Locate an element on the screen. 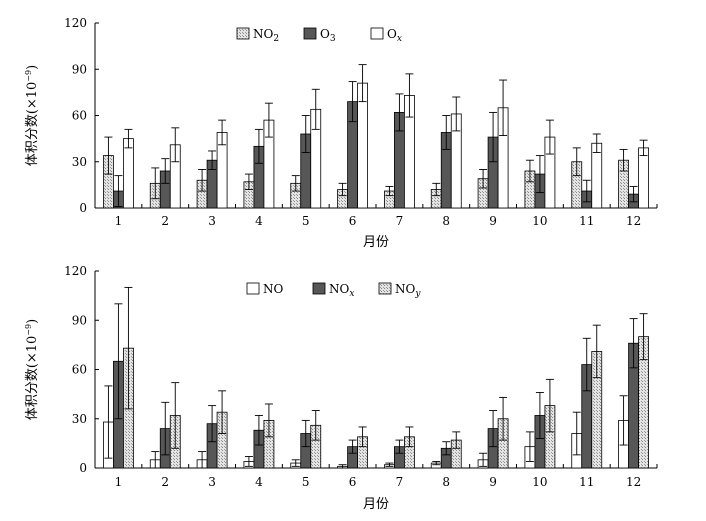 This screenshot has height=521, width=706. legend-label: NOx is located at coordinates (341, 290).